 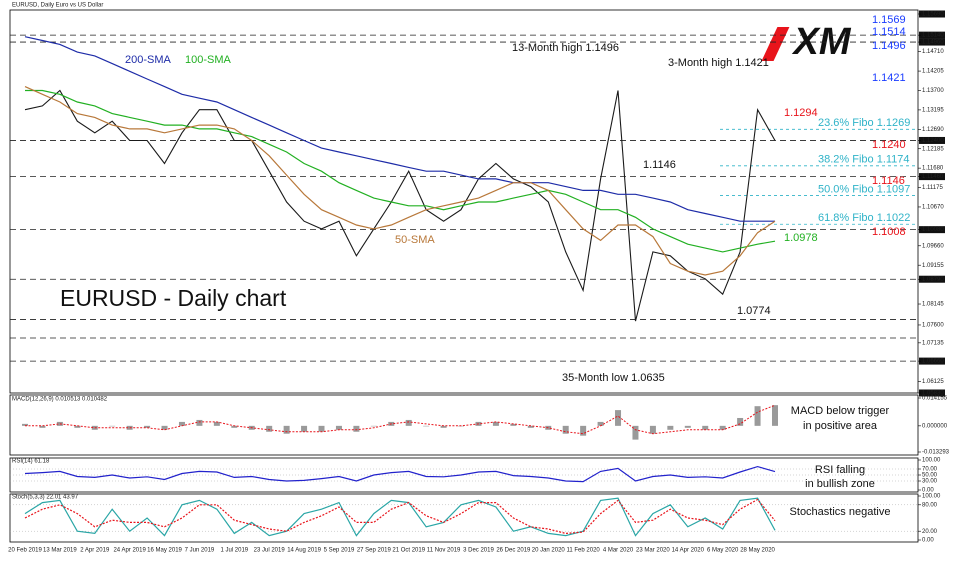 I want to click on panel-title: RSI(14) 61.18, so click(x=31, y=462).